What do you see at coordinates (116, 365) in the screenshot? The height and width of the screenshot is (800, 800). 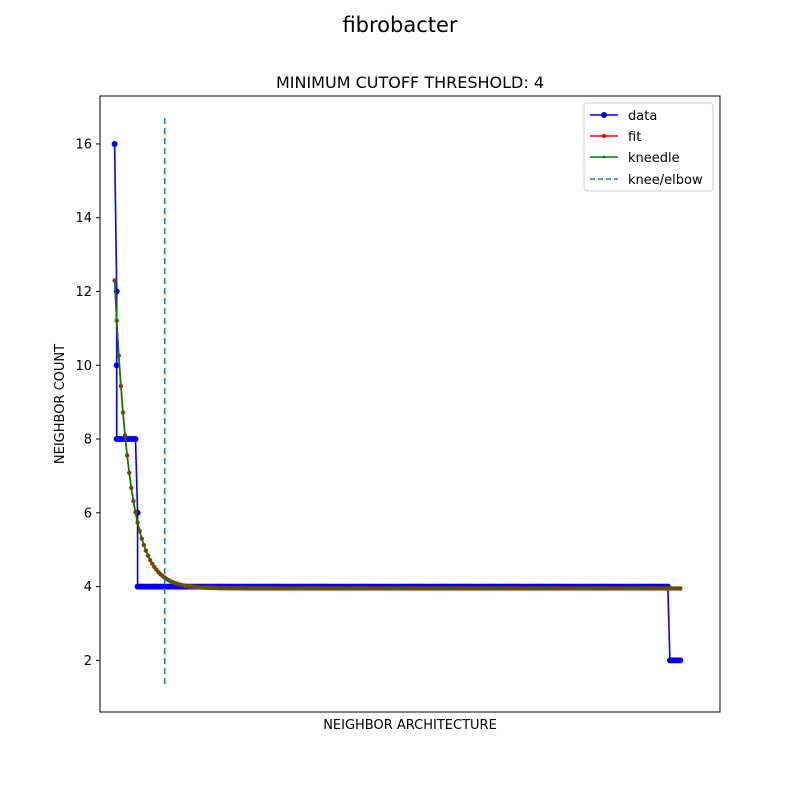 I see `data-point` at bounding box center [116, 365].